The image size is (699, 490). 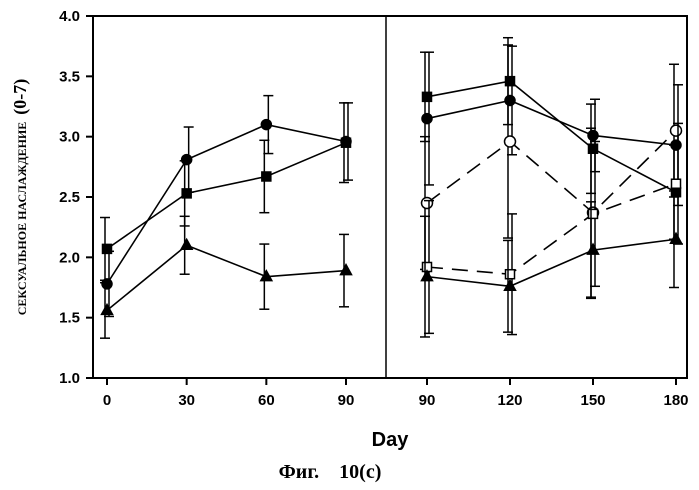 What do you see at coordinates (69, 378) in the screenshot?
I see `y-tick-label: 1.0` at bounding box center [69, 378].